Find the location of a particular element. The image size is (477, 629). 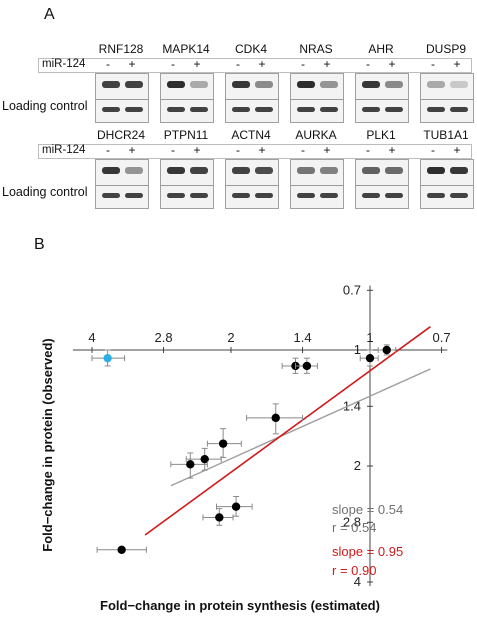

y-tick-label: 2.8 is located at coordinates (352, 521).